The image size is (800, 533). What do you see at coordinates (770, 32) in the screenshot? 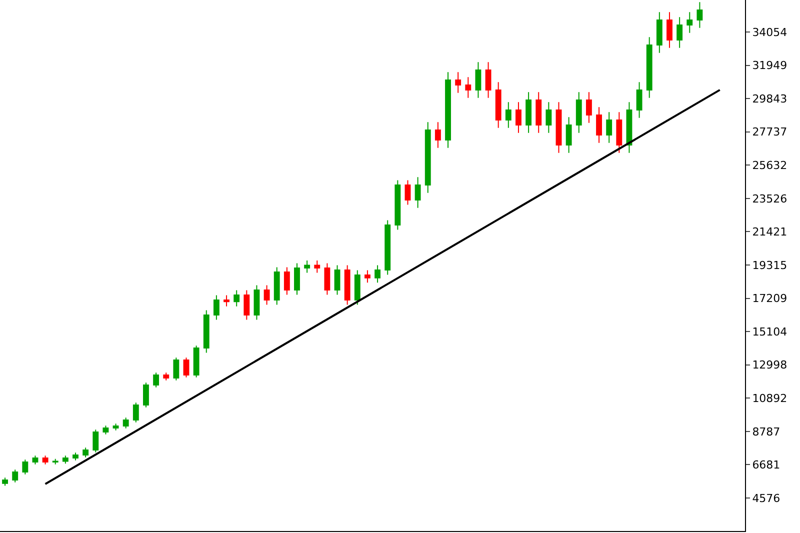
I see `y-tick-label: 34054` at bounding box center [770, 32].